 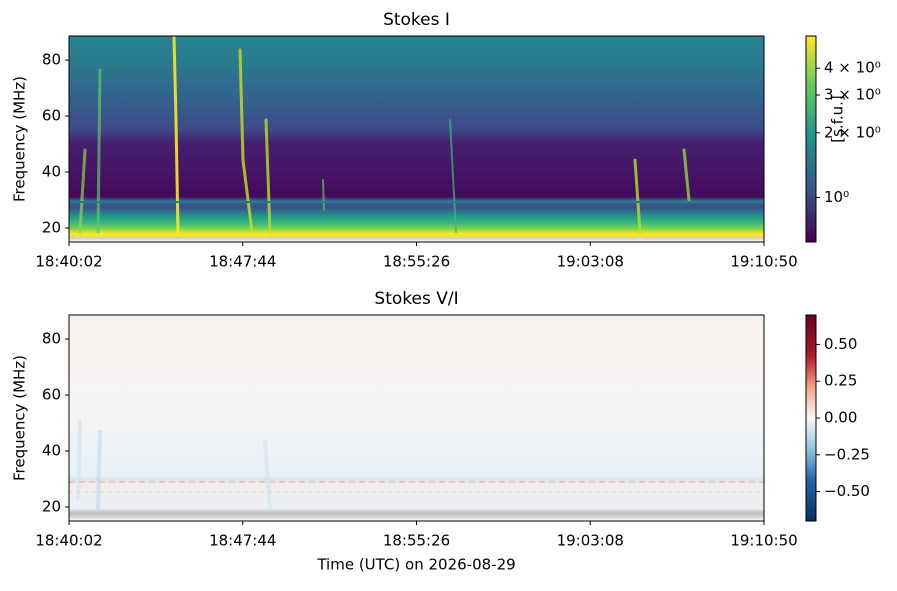 What do you see at coordinates (840, 344) in the screenshot?
I see `colorbar-tick-label: 0.50` at bounding box center [840, 344].